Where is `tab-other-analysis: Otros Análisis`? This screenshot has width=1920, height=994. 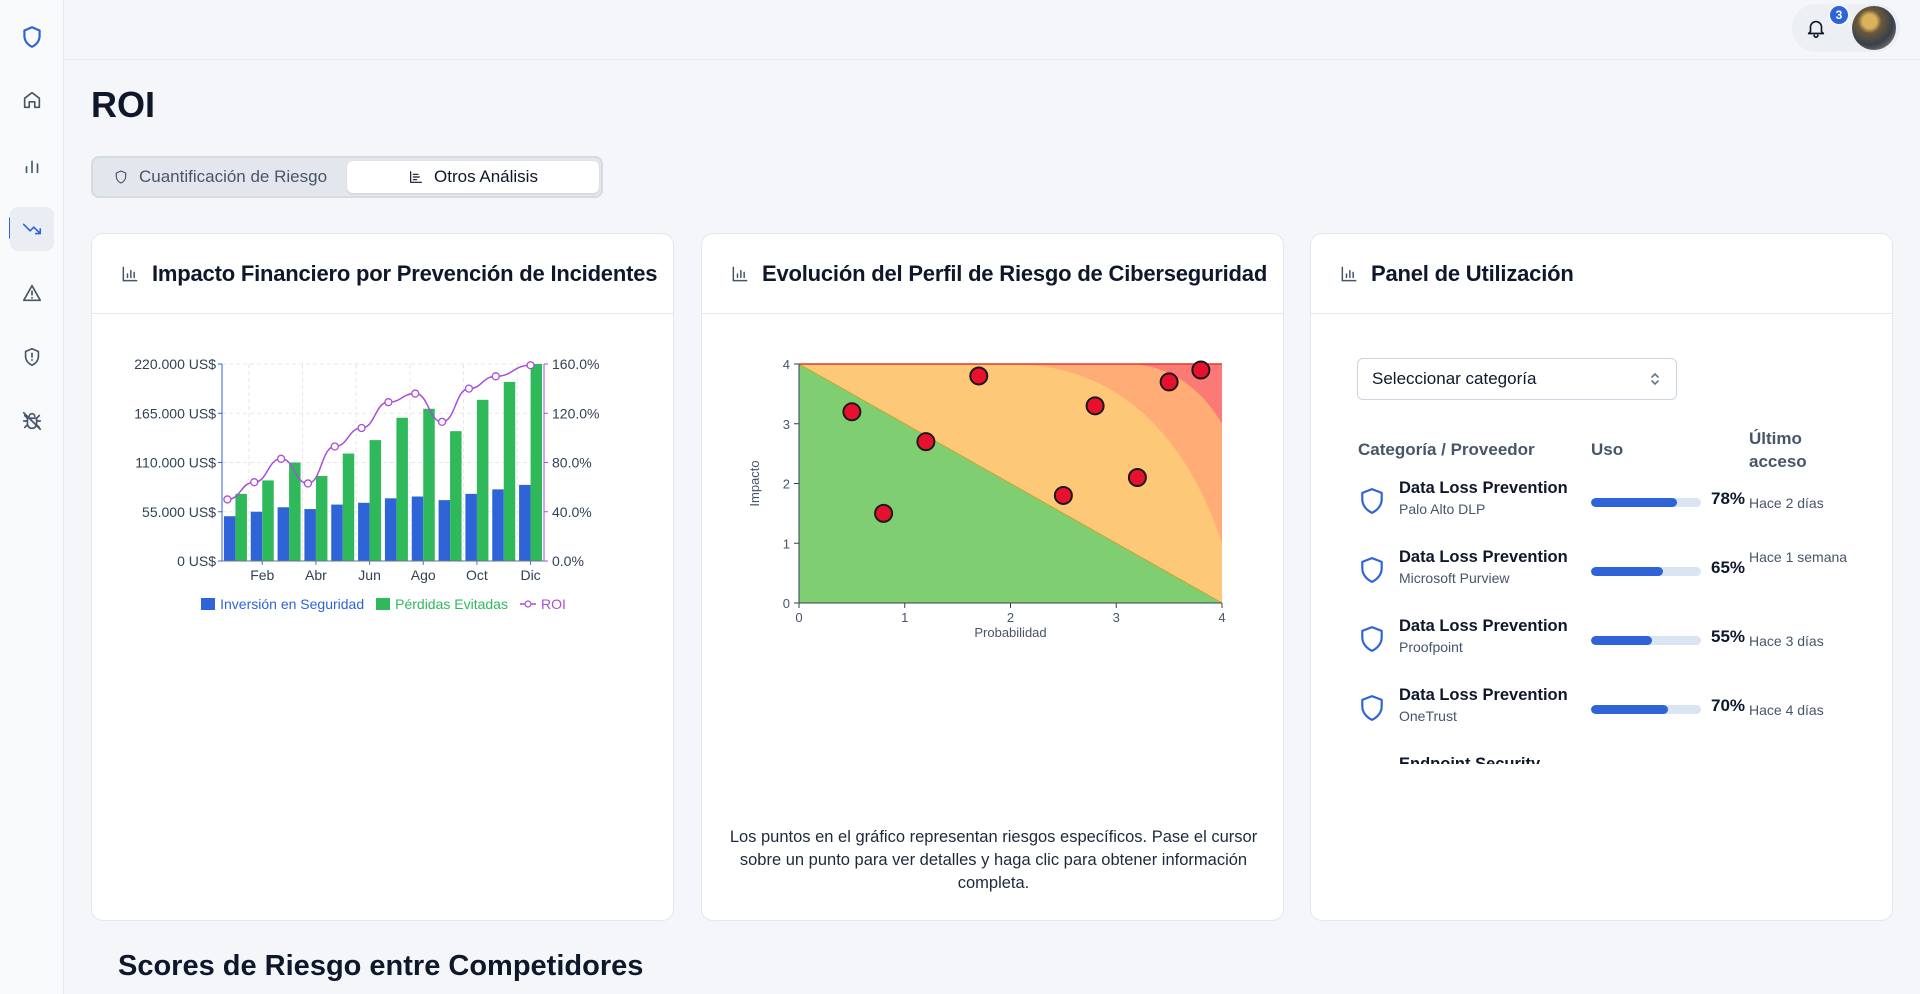
tab-other-analysis: Otros Análisis is located at coordinates (473, 177).